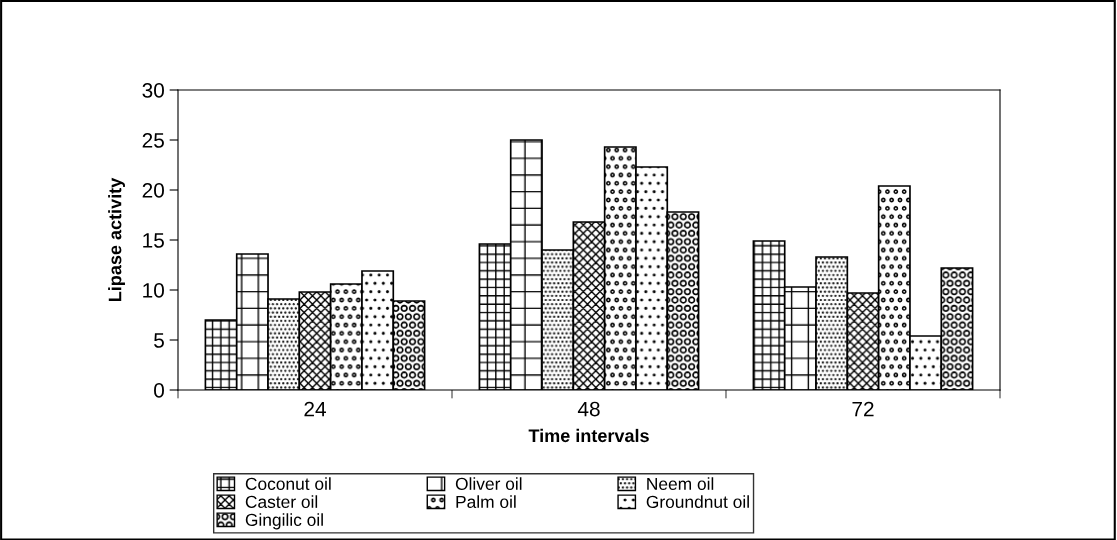 This screenshot has height=540, width=1117. What do you see at coordinates (486, 502) in the screenshot?
I see `legend-label: Palm oil` at bounding box center [486, 502].